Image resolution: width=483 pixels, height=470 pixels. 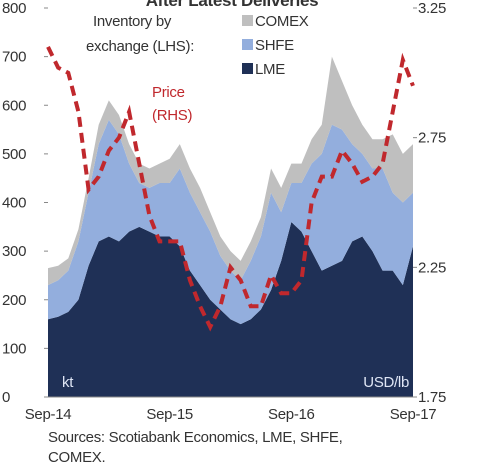 I want to click on legend-label: COMEX, so click(x=282, y=21).